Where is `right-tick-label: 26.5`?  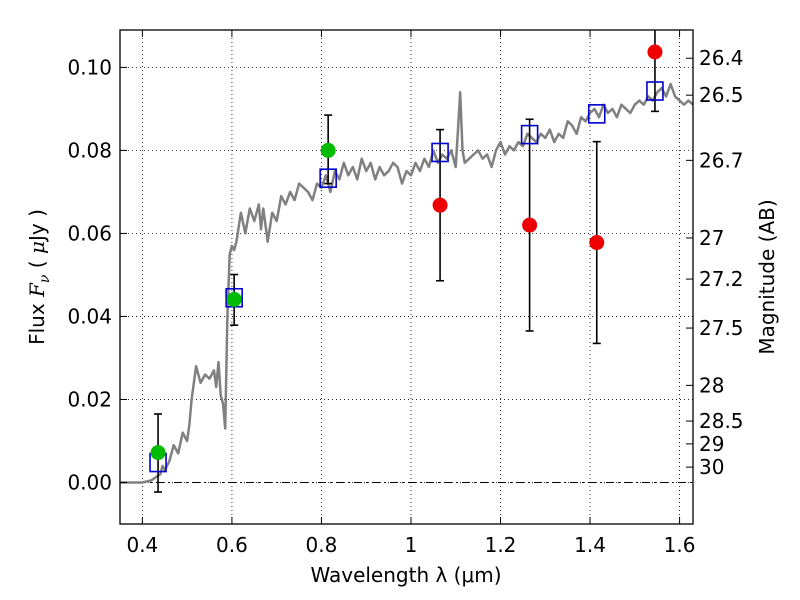
right-tick-label: 26.5 is located at coordinates (721, 95).